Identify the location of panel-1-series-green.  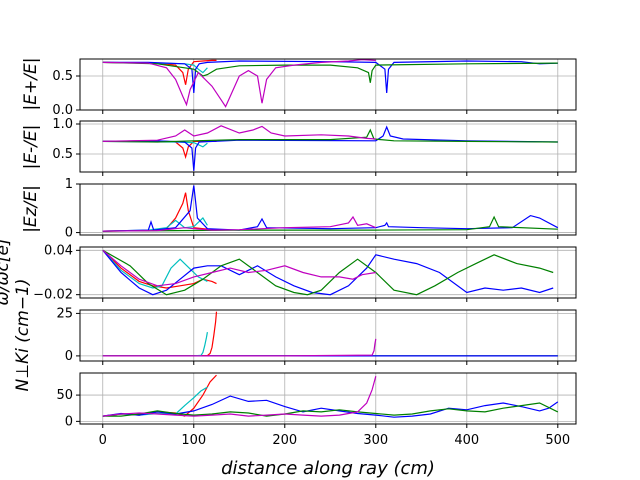
(330, 72).